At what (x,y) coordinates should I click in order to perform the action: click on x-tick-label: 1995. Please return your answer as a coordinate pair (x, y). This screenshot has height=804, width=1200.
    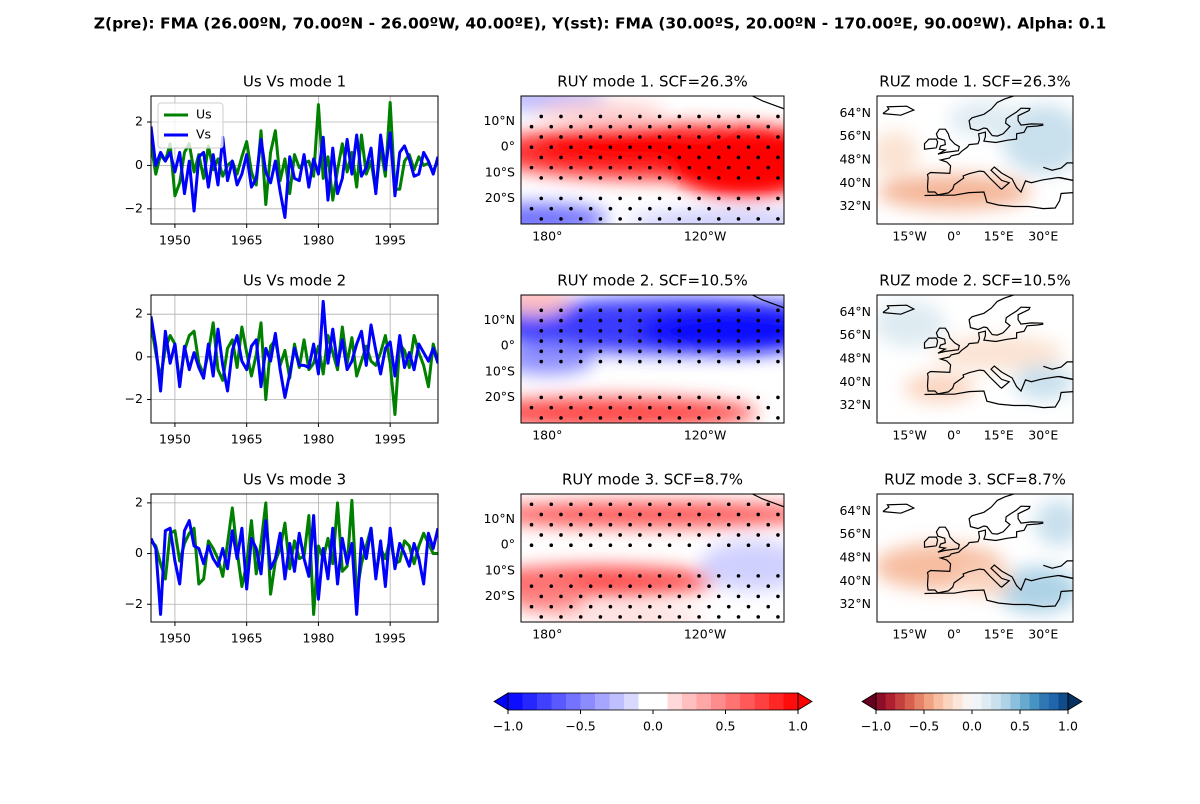
    Looking at the image, I should click on (390, 439).